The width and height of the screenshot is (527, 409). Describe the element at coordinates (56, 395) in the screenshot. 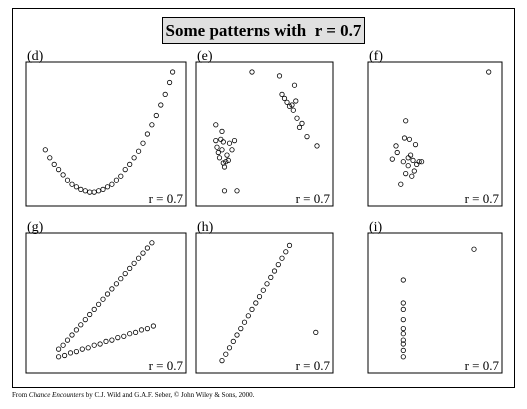

I see `footer-book-title: Chance Encounters` at that location.